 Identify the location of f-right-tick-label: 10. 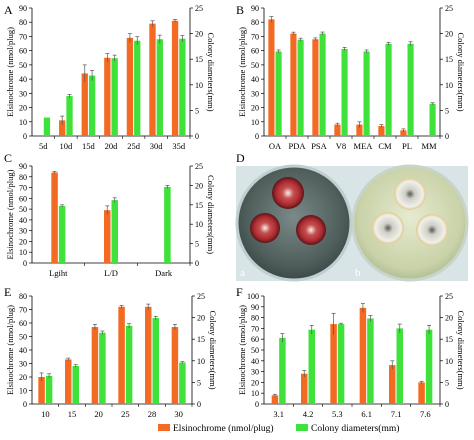
(449, 361).